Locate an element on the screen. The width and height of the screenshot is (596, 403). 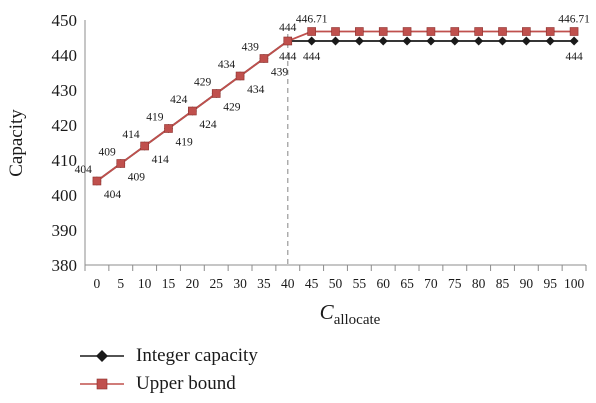
data-label-upper-bound: 429 is located at coordinates (203, 83).